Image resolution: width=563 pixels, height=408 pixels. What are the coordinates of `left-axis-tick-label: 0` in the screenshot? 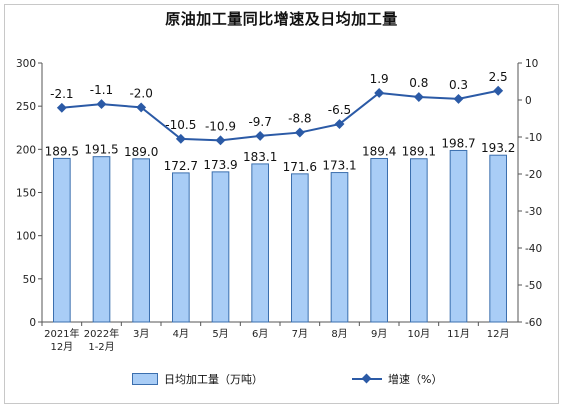 It's located at (32, 323).